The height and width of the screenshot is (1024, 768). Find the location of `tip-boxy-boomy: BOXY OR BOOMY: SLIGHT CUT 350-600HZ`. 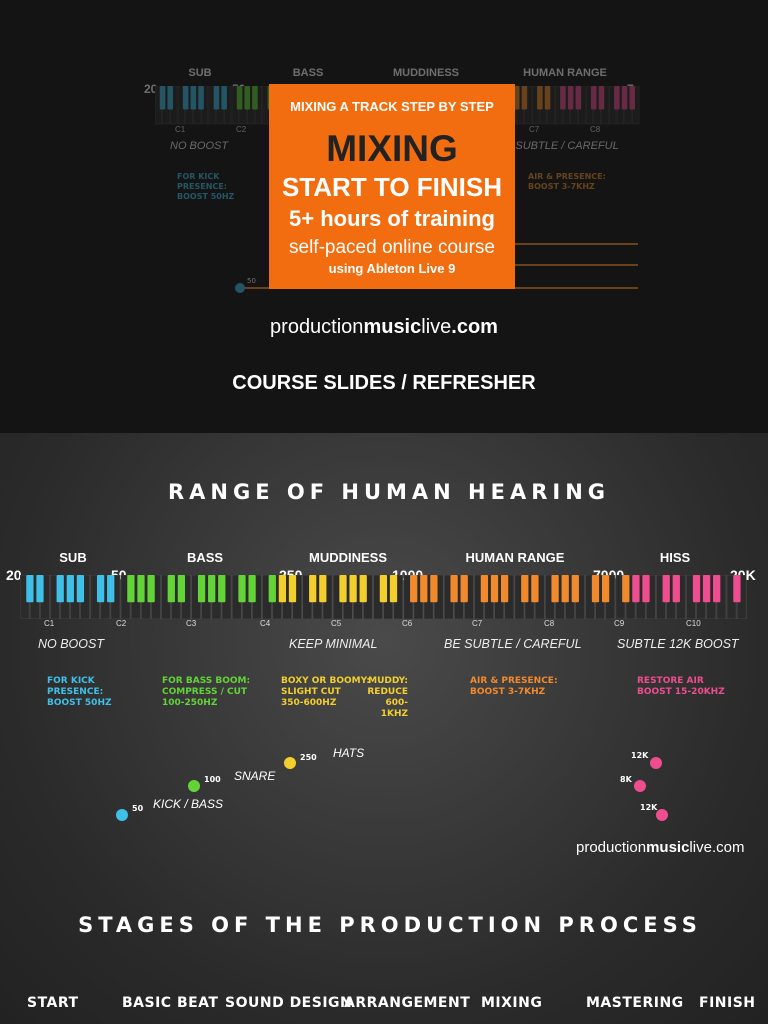

tip-boxy-boomy: BOXY OR BOOMY: SLIGHT CUT 350-600HZ is located at coordinates (325, 692).